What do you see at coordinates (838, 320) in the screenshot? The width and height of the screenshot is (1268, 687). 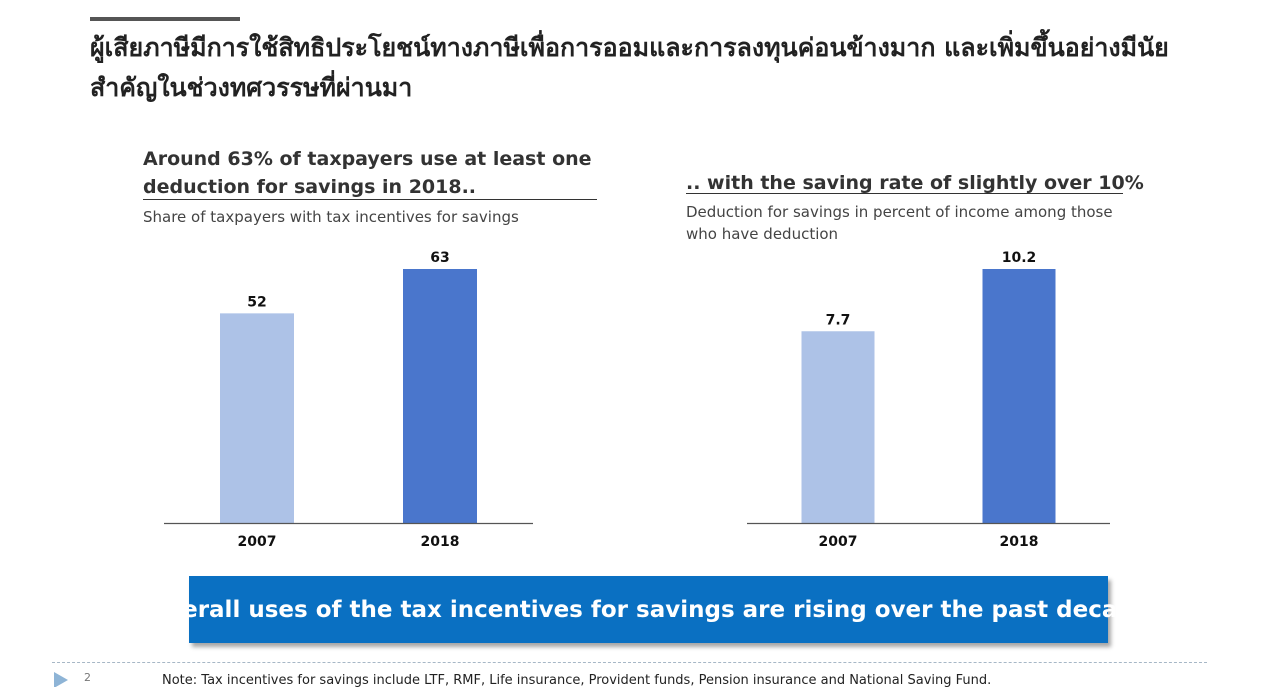 I see `right-value-label-2007: 7.7` at bounding box center [838, 320].